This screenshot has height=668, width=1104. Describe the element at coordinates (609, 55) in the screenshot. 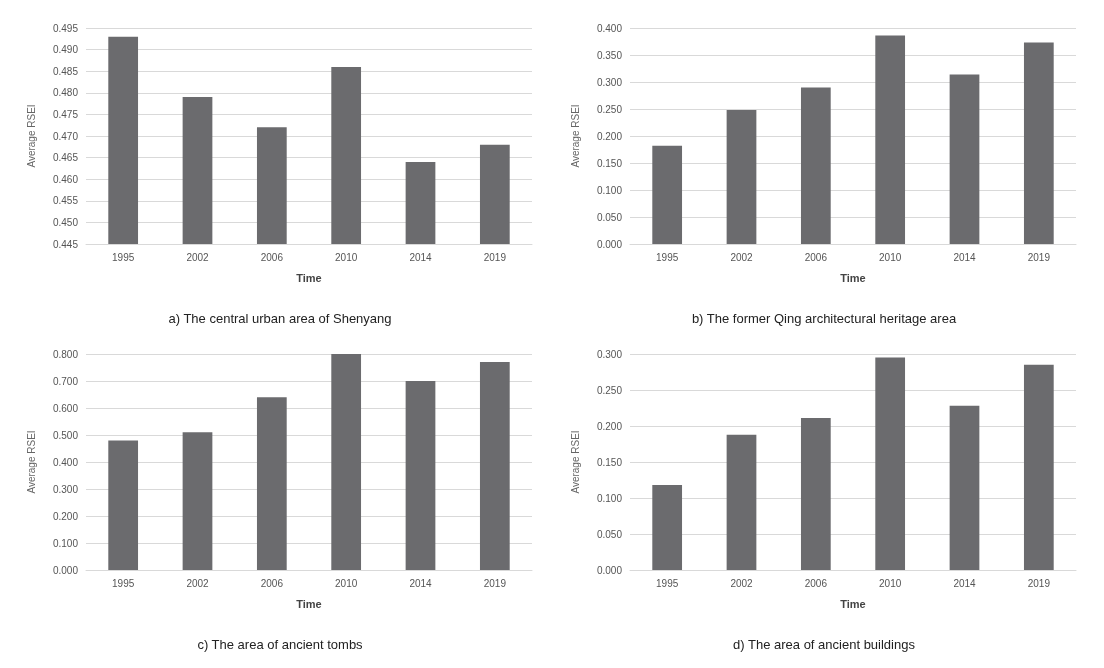

I see `y-tick-label: 0.350` at that location.